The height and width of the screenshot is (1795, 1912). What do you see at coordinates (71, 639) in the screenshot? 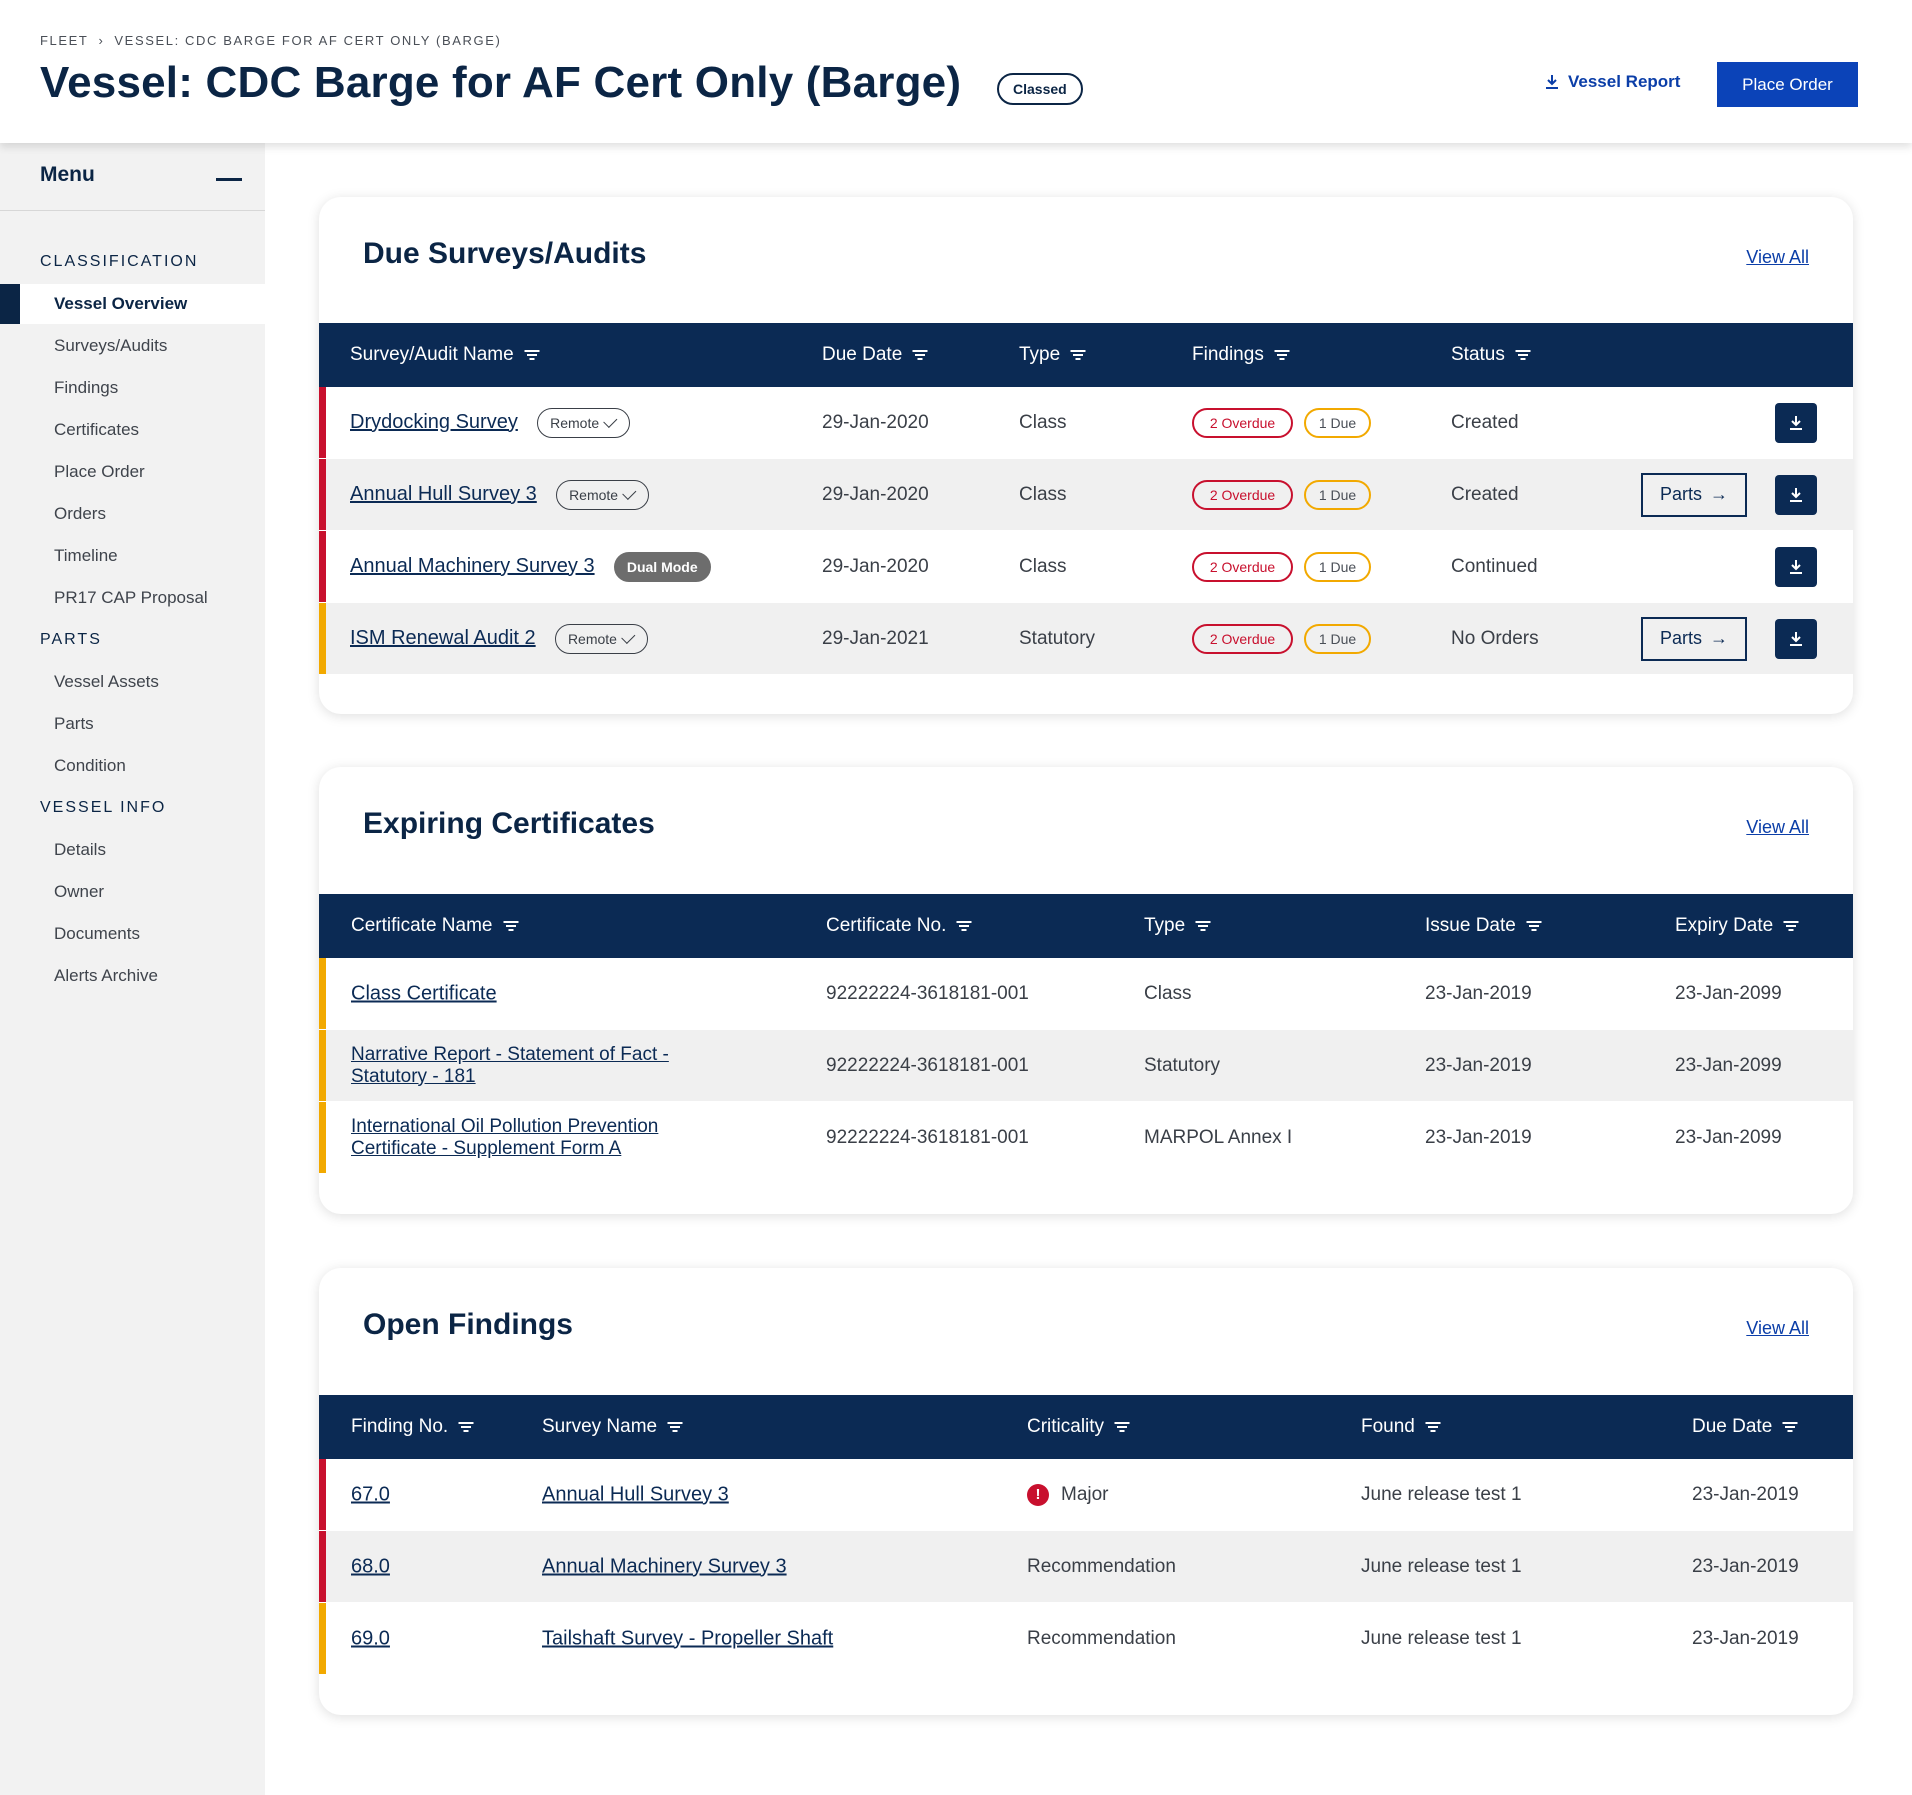
I see `nav-section-parts: PARTS` at bounding box center [71, 639].